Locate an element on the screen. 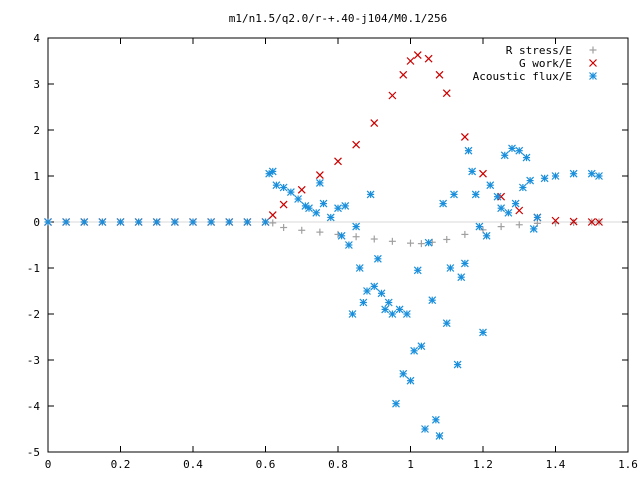 The height and width of the screenshot is (480, 640). x-tick-label: 1.4 is located at coordinates (556, 464).